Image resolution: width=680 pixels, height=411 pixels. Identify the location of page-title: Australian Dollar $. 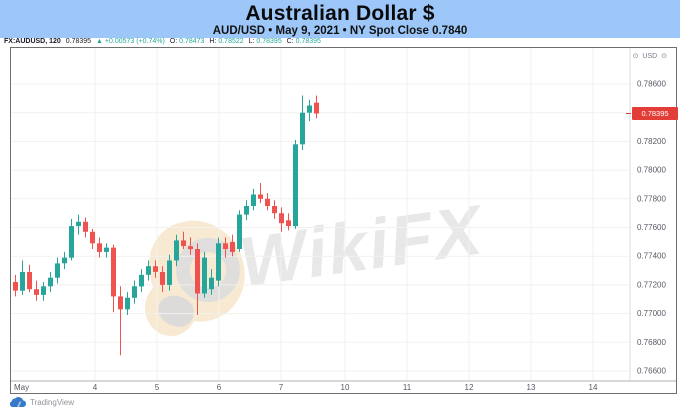
(340, 13).